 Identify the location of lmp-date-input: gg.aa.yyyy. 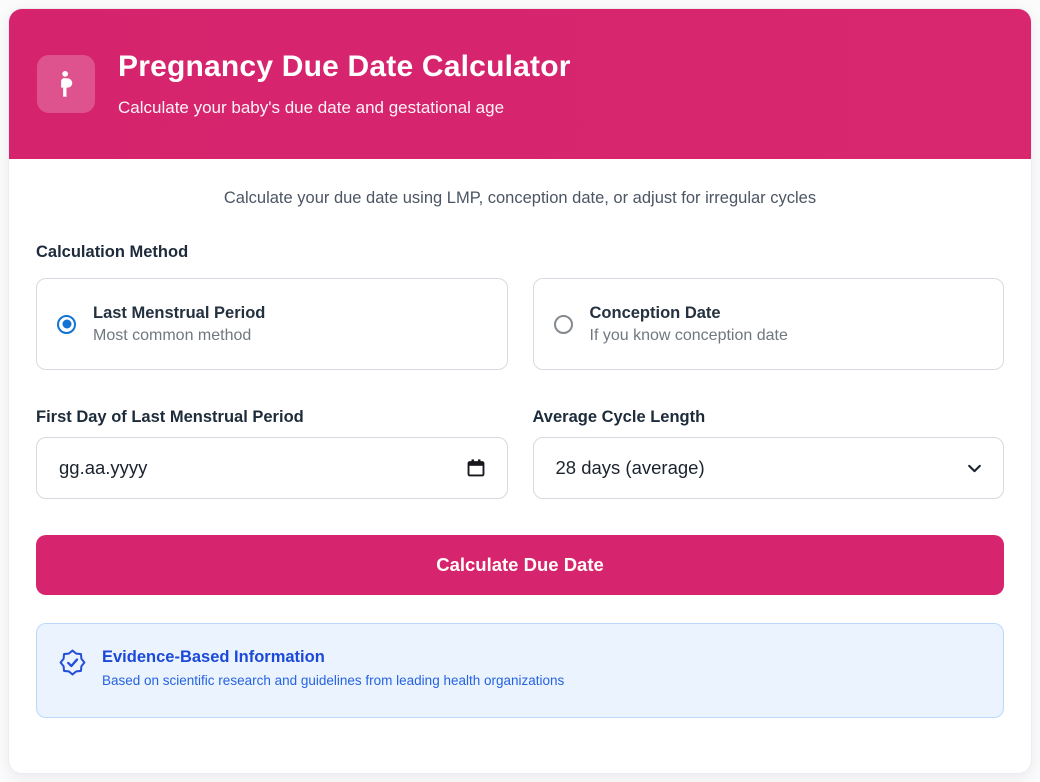
(272, 468).